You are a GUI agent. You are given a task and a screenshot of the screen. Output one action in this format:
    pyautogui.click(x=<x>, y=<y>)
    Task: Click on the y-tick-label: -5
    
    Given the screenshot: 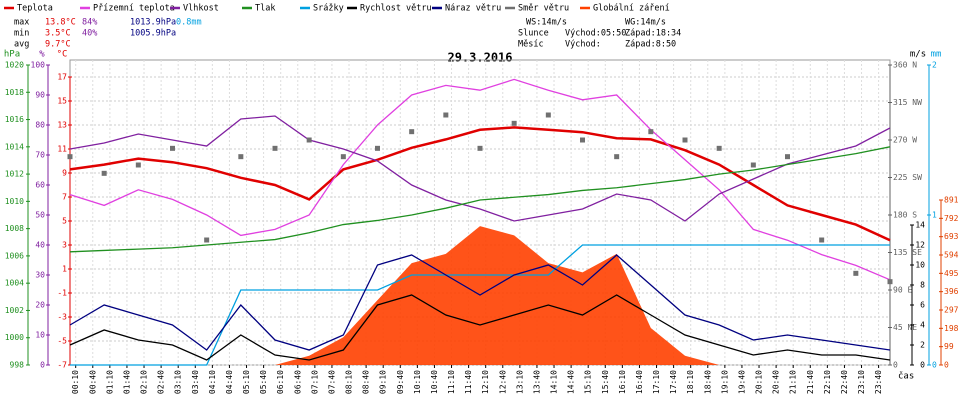 What is the action you would take?
    pyautogui.click(x=62, y=341)
    